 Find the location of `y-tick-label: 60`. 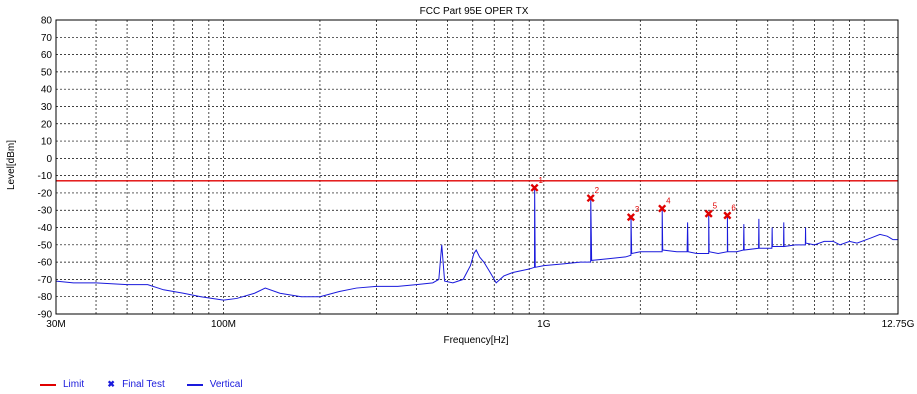

y-tick-label: 60 is located at coordinates (47, 55).